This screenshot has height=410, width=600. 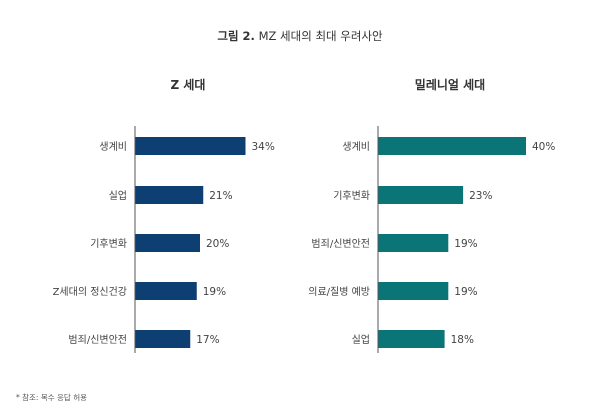 I want to click on figure-title: 그림 2. MZ 세대의 최대 우려사안, so click(x=300, y=36).